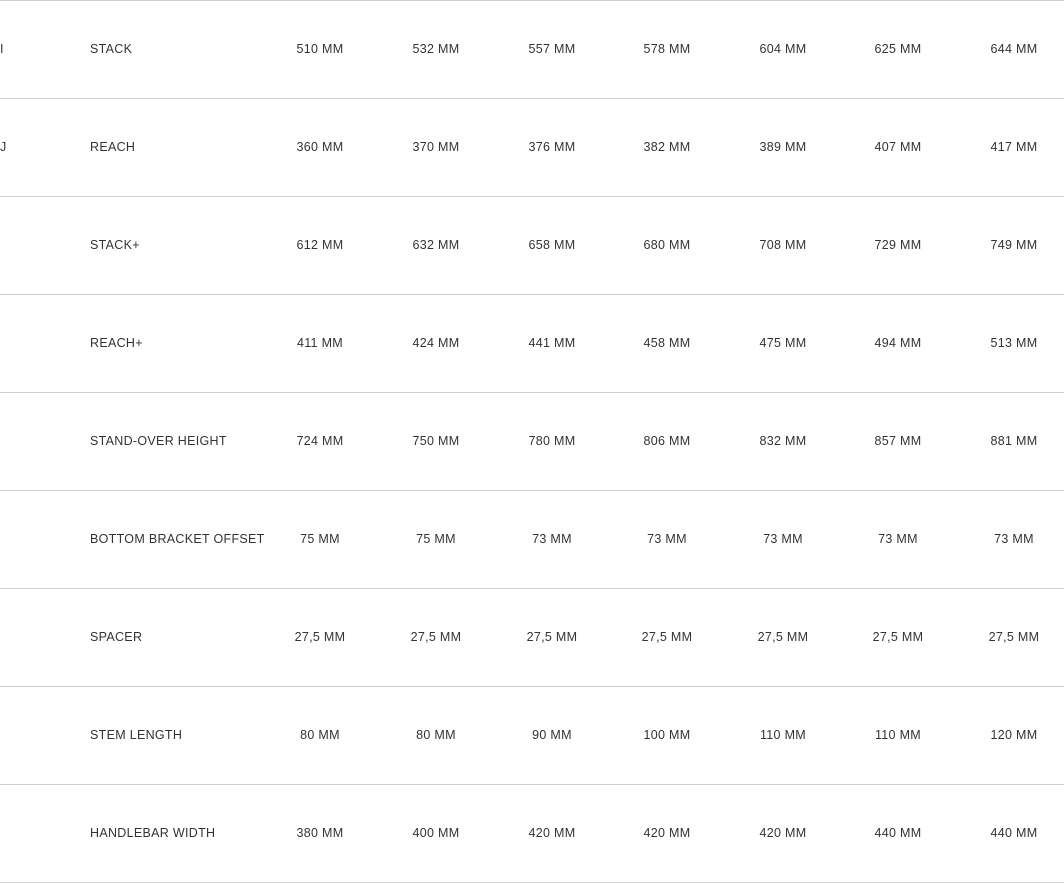 The width and height of the screenshot is (1064, 883). What do you see at coordinates (898, 441) in the screenshot?
I see `table-cell: 857 MM` at bounding box center [898, 441].